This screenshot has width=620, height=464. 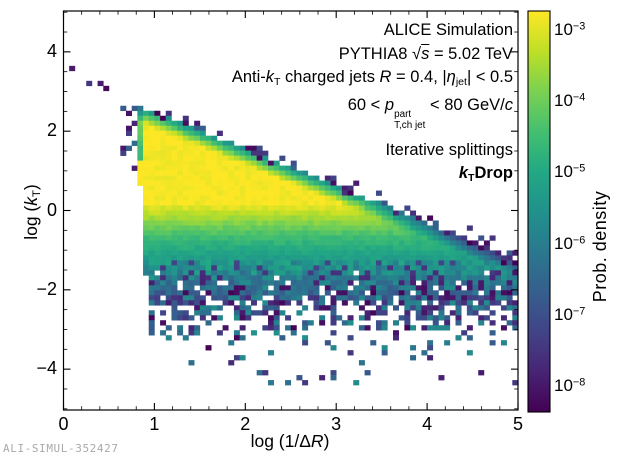 I want to click on x-tick-label: 5, so click(x=517, y=424).